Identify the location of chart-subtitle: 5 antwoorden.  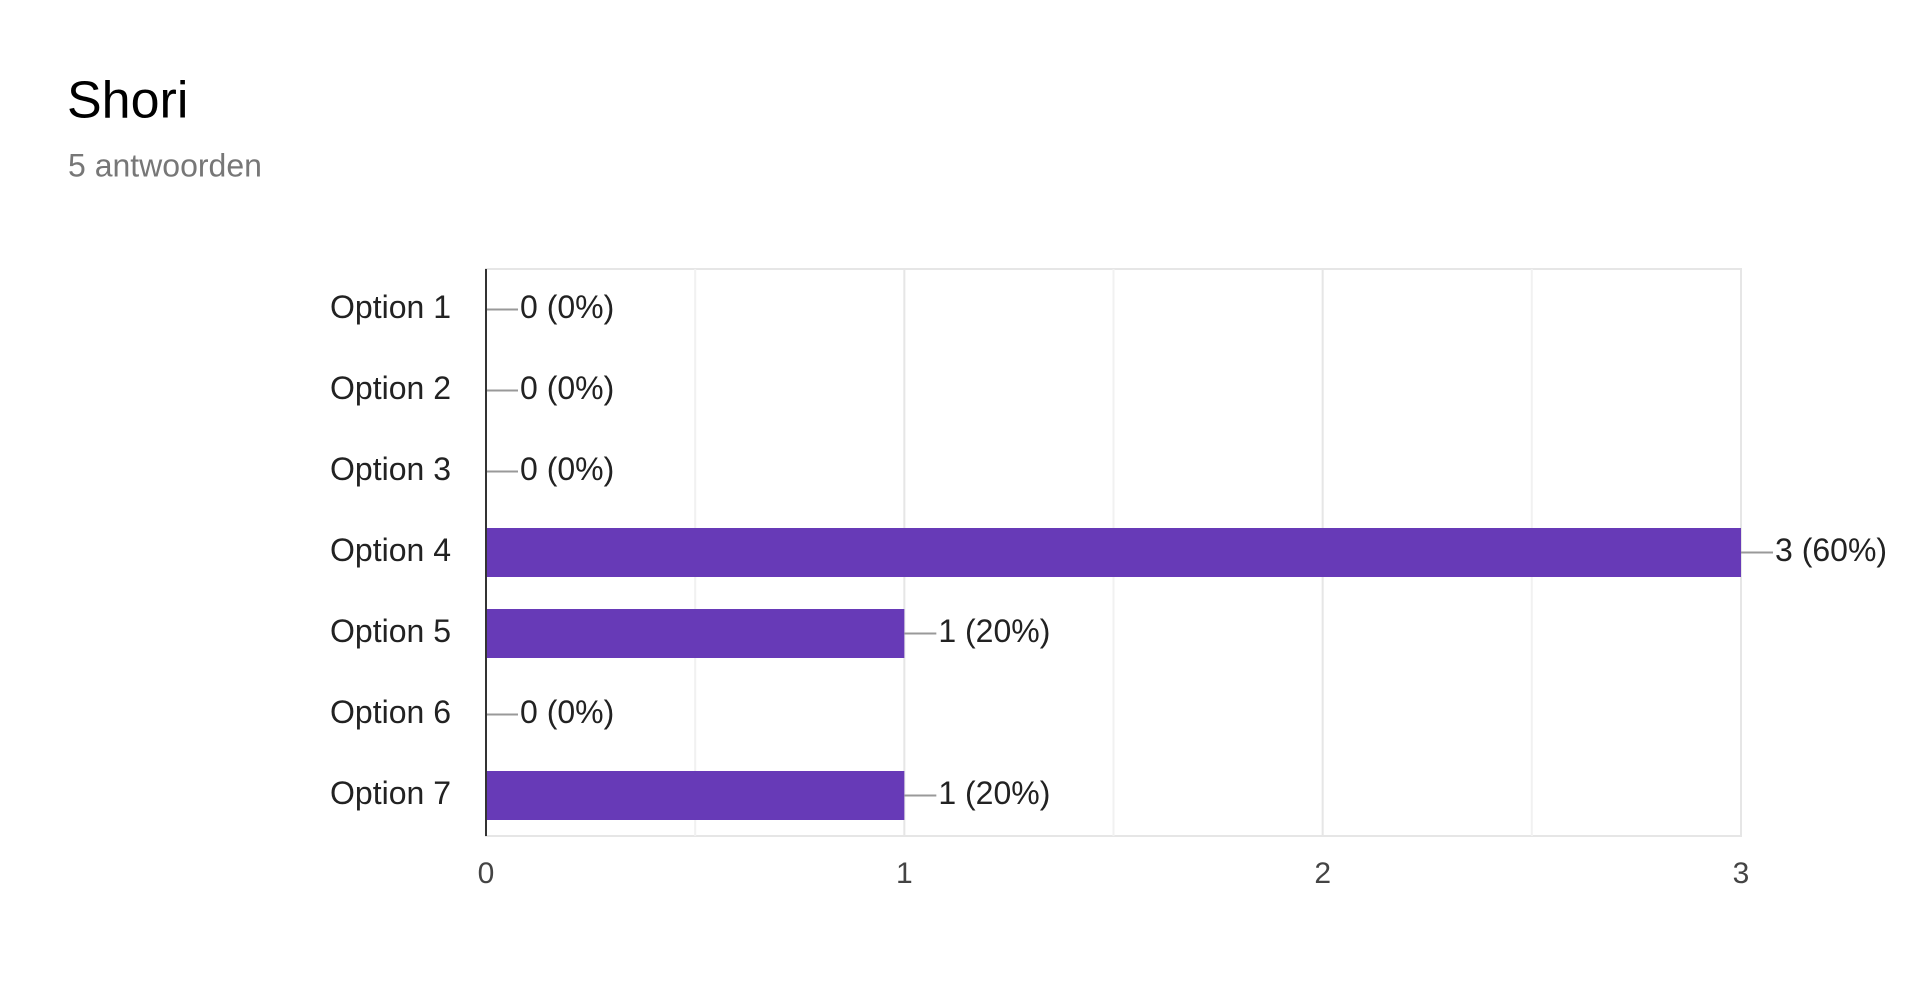
(165, 165).